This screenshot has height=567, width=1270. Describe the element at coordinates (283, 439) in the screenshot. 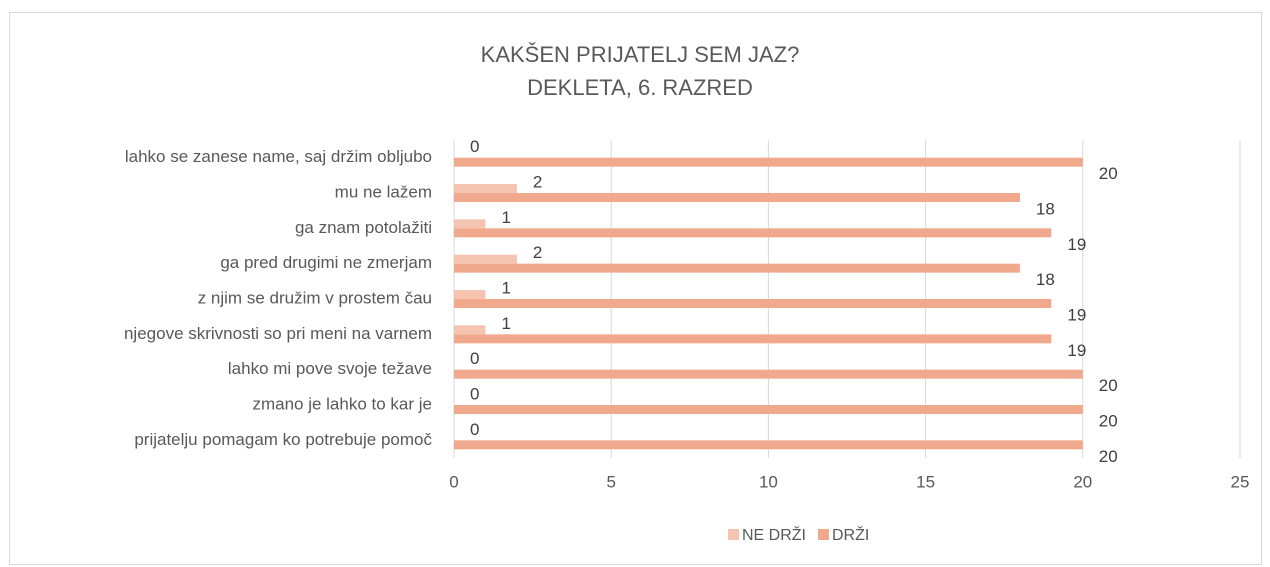

I see `y-tick-label: prijatelju pomagam ko potrebuje pomoč` at that location.